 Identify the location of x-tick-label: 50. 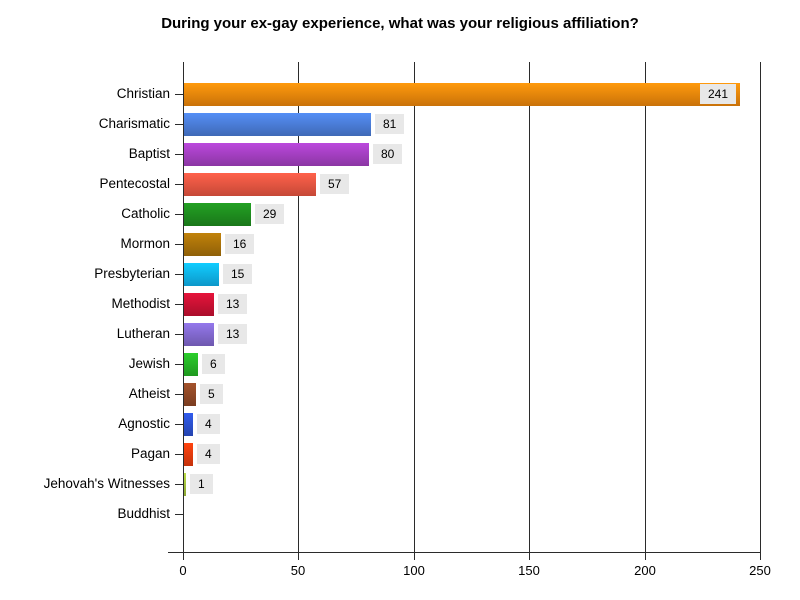
(298, 570).